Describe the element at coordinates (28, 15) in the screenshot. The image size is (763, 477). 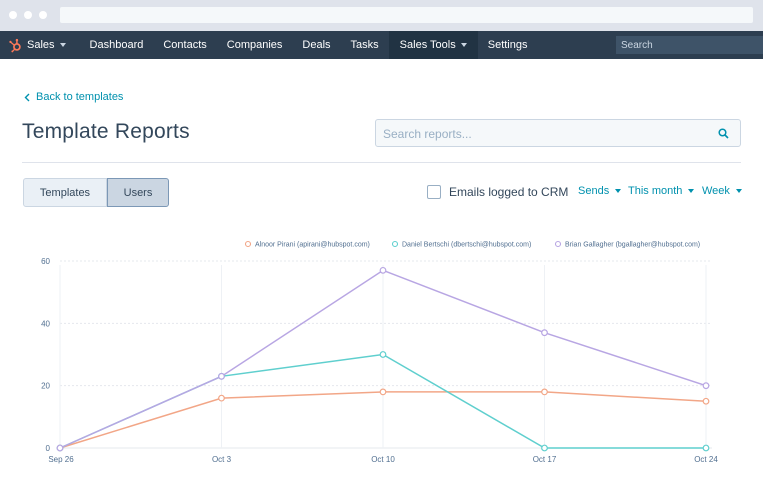
I see `window-minimize-dot` at that location.